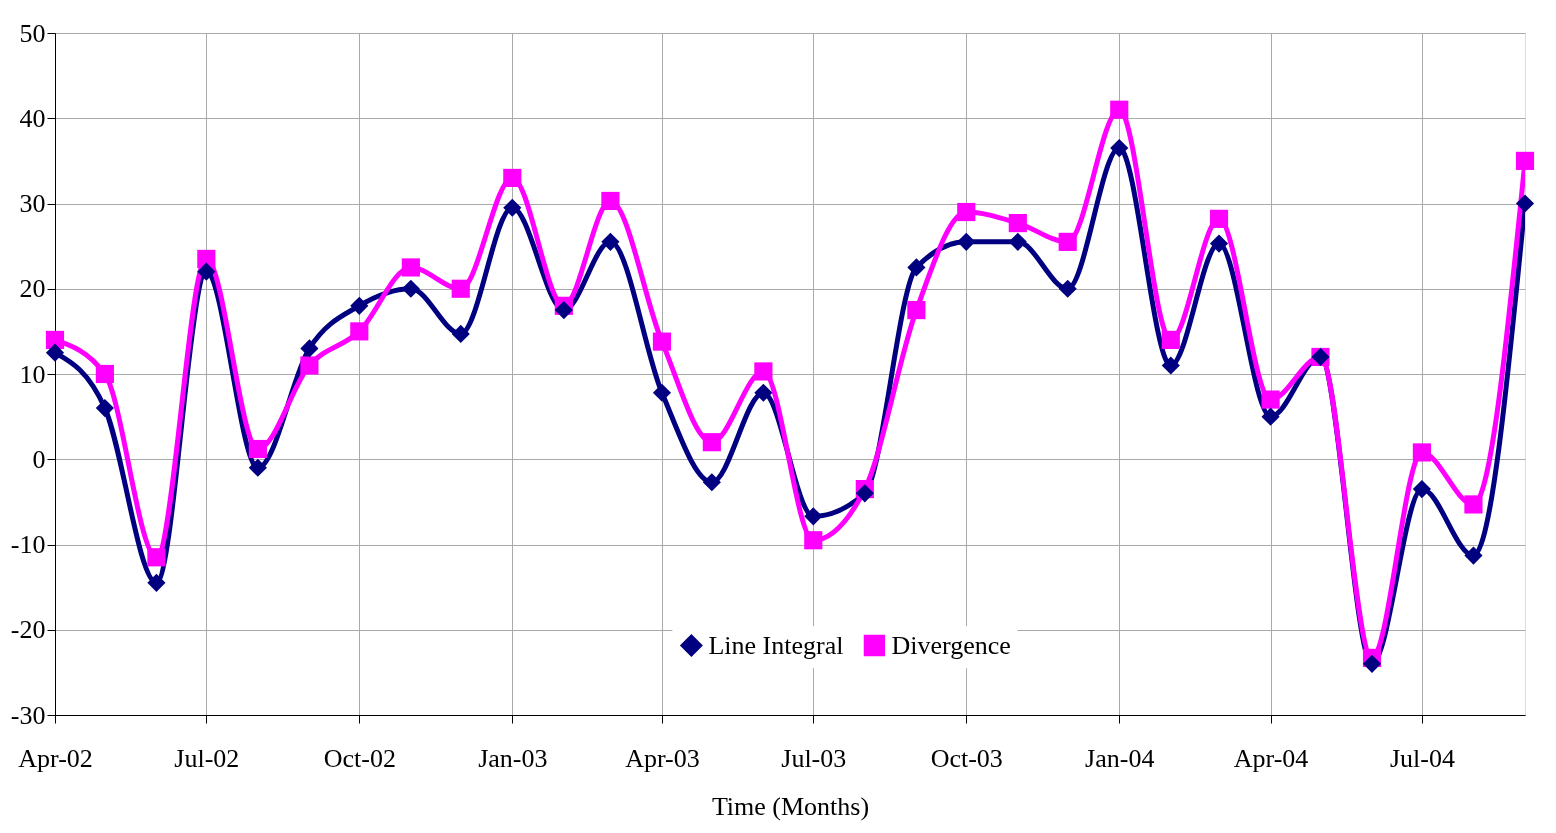 The image size is (1556, 833). I want to click on x-tick-label: Oct-02, so click(359, 758).